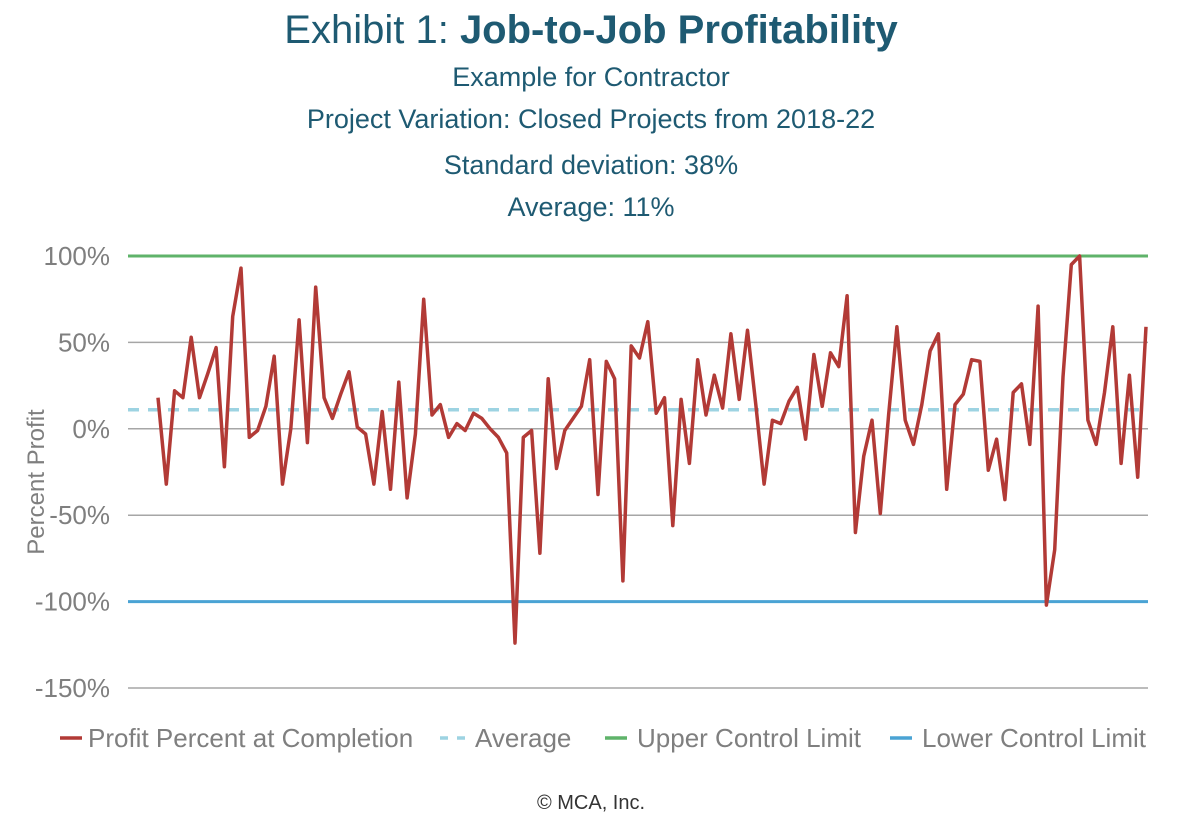 The width and height of the screenshot is (1182, 826). I want to click on y-tick-label: 50%, so click(84, 342).